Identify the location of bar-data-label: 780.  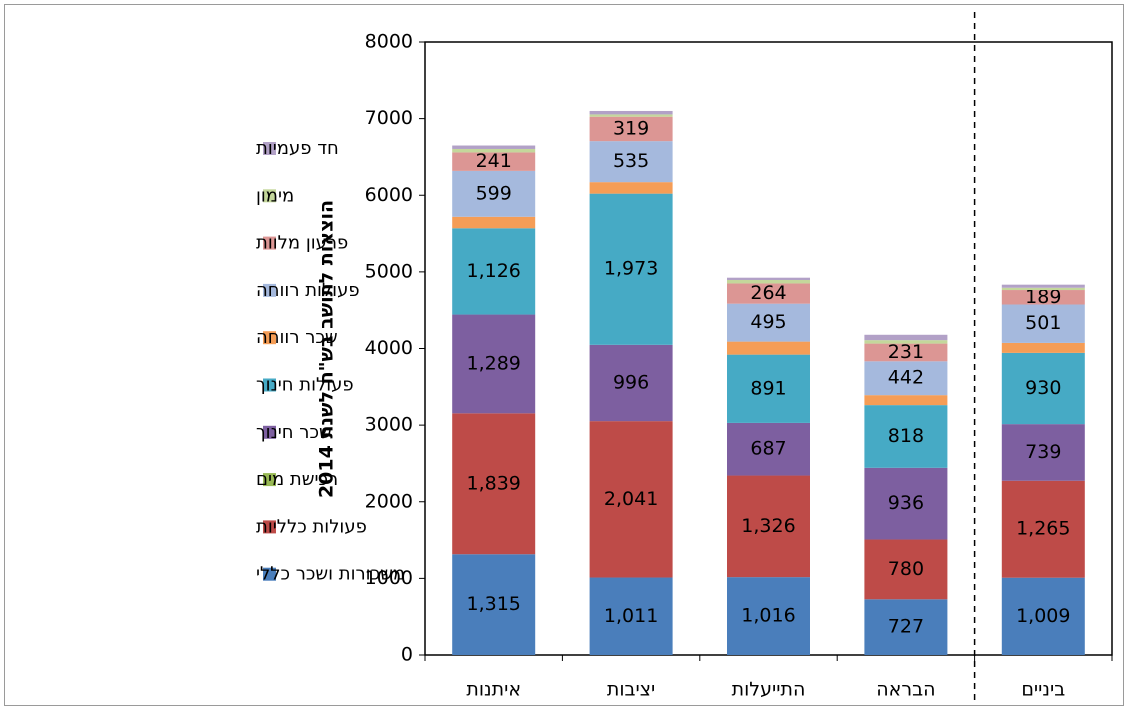
(906, 569).